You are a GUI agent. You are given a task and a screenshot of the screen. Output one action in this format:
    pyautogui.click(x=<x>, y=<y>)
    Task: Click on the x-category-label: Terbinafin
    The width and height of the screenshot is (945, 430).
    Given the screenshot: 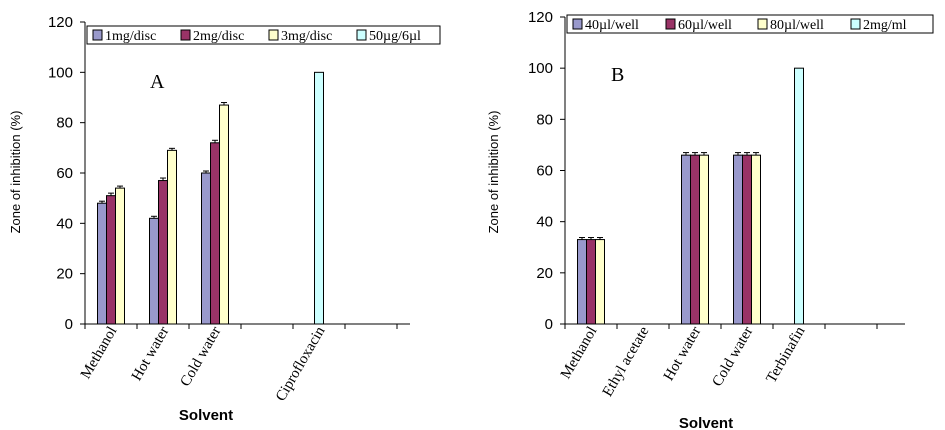 What is the action you would take?
    pyautogui.click(x=785, y=355)
    